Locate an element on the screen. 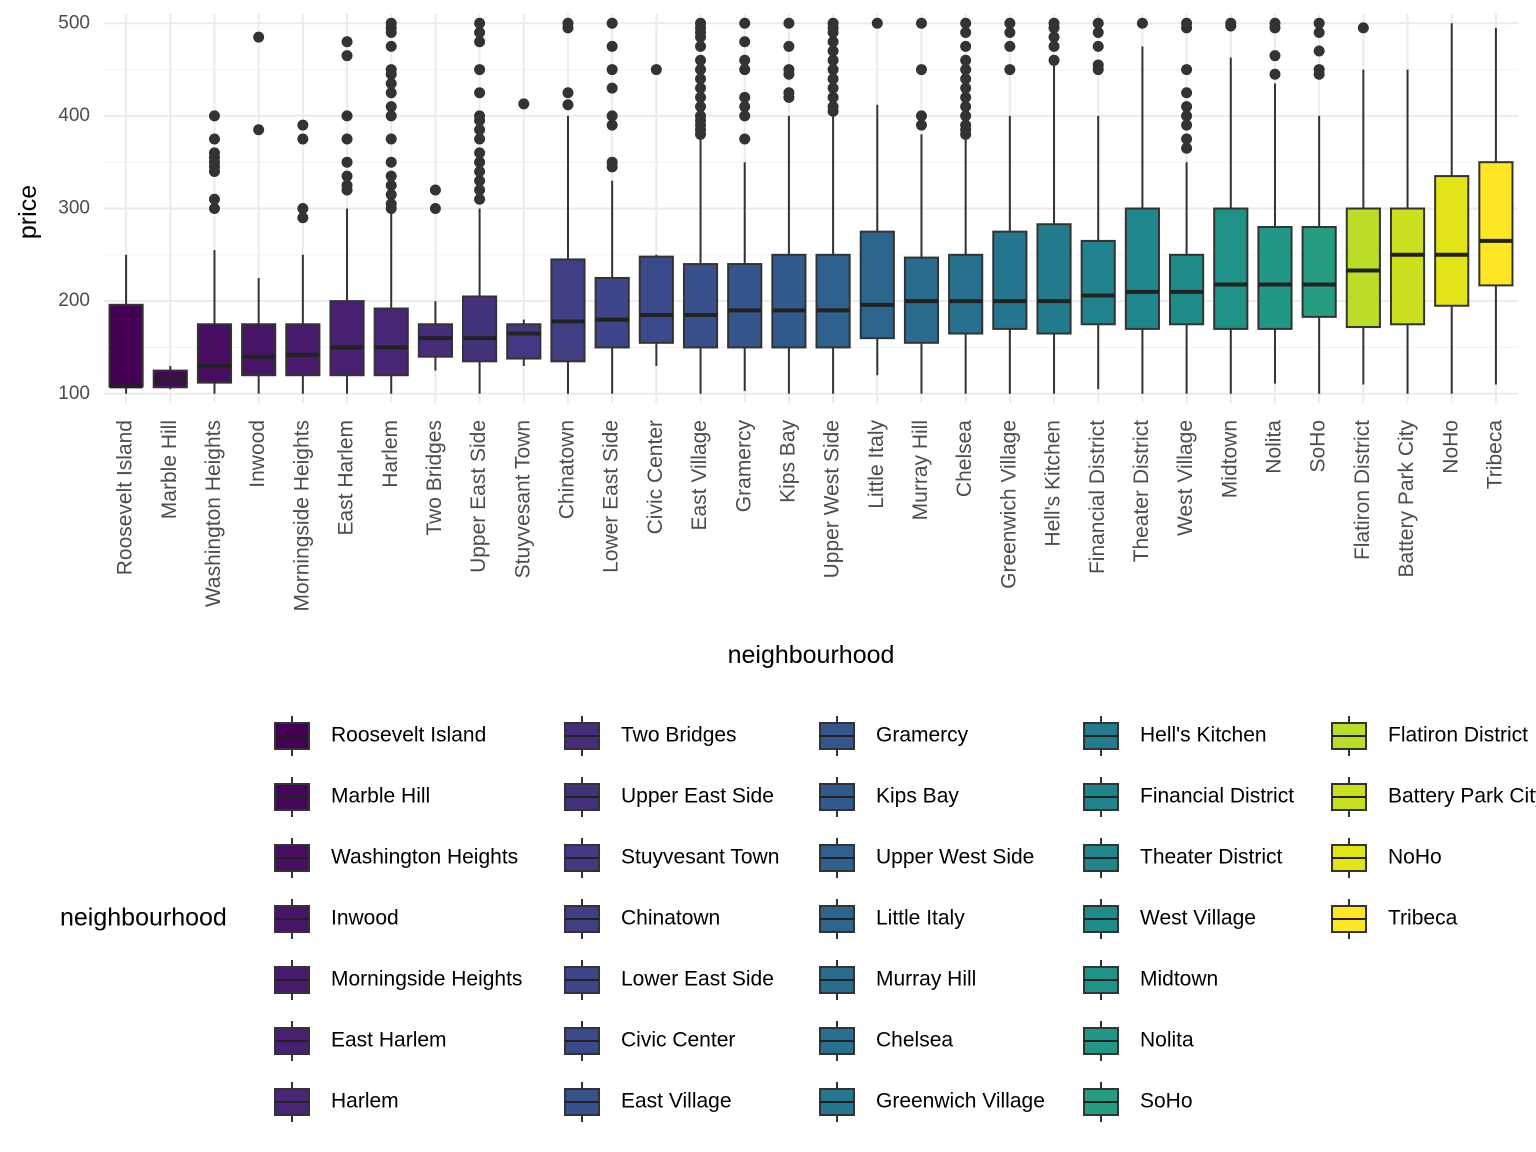 The height and width of the screenshot is (1152, 1536). x-tick-label: Roosevelt Island is located at coordinates (125, 497).